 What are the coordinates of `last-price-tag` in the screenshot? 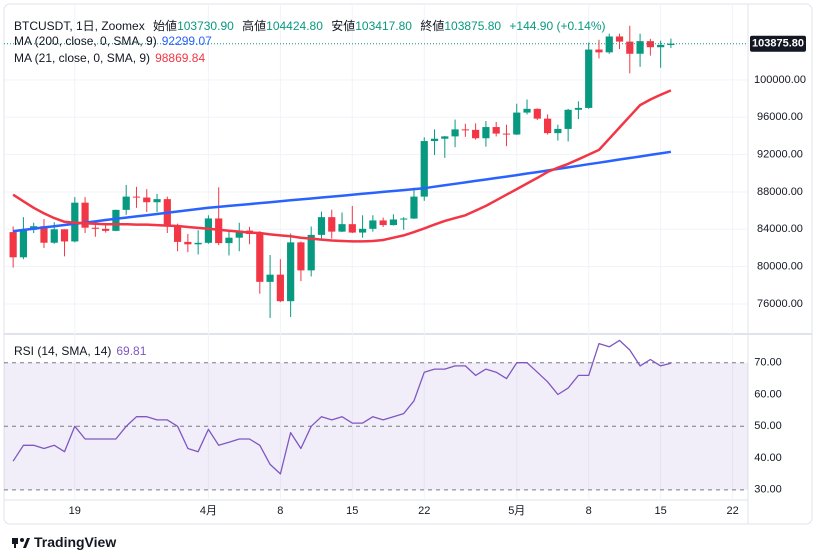 It's located at (778, 43).